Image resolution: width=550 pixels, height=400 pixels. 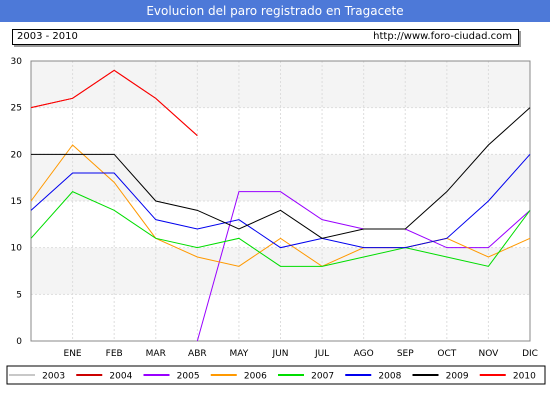 I want to click on x-tick-label: SEP, so click(x=405, y=354).